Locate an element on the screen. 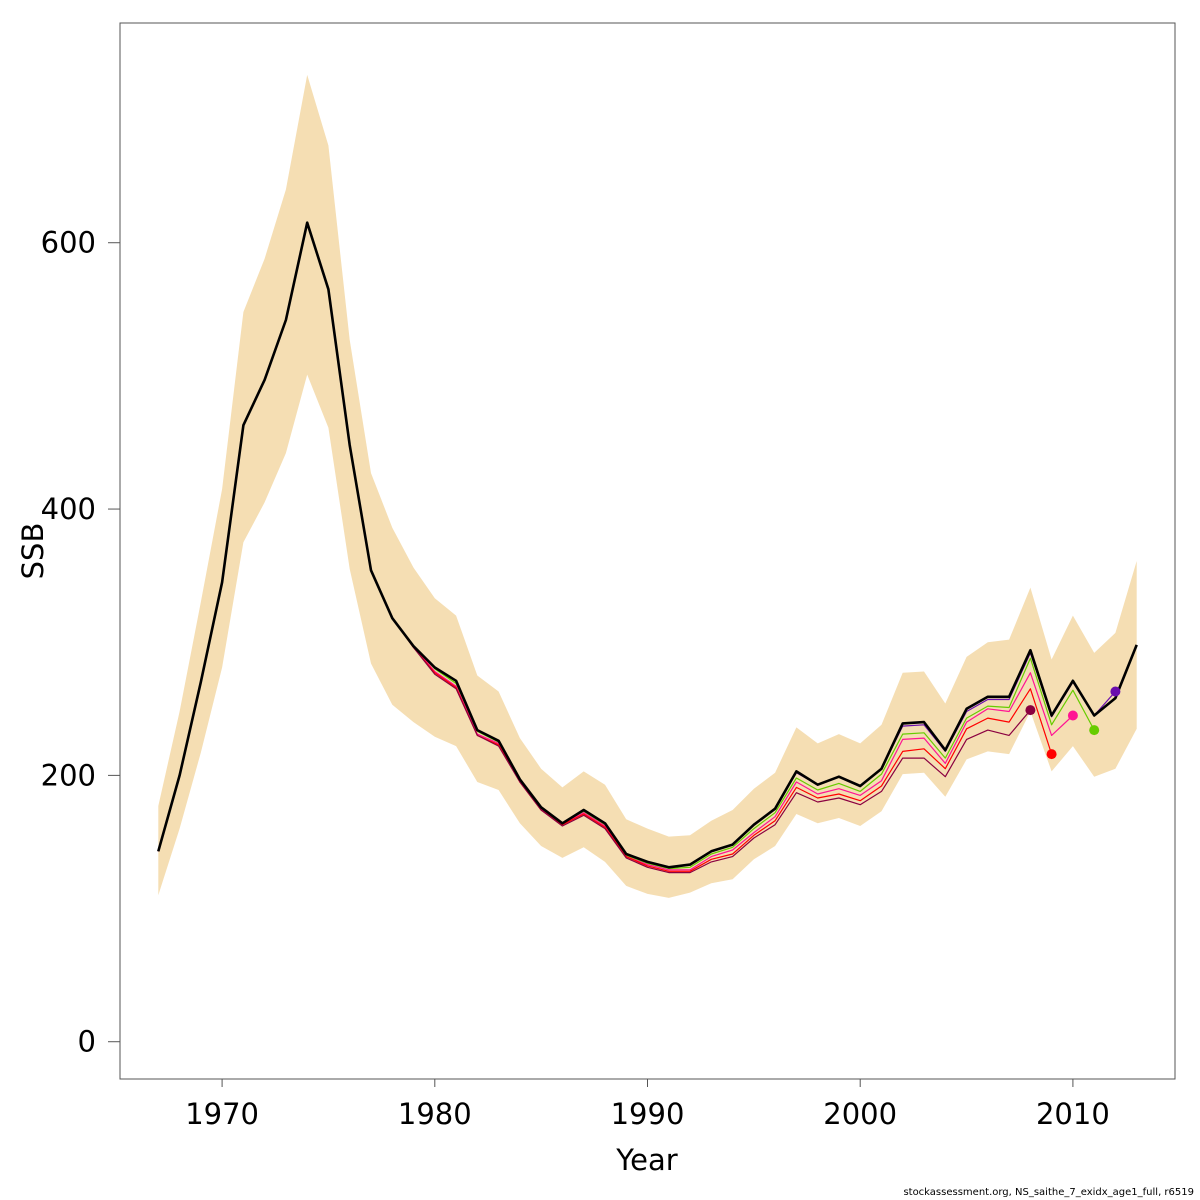 The height and width of the screenshot is (1200, 1200). y-tick-label: 0 is located at coordinates (87, 1042).